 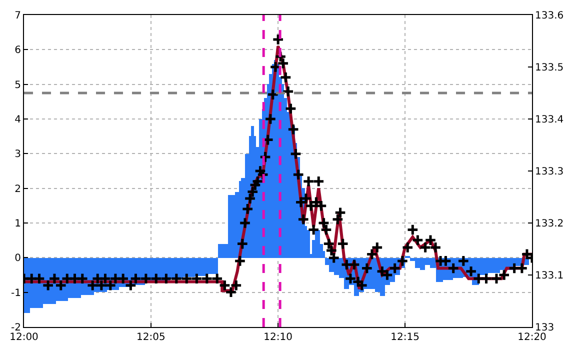 I want to click on y-tick-label: 6, so click(x=17, y=50).